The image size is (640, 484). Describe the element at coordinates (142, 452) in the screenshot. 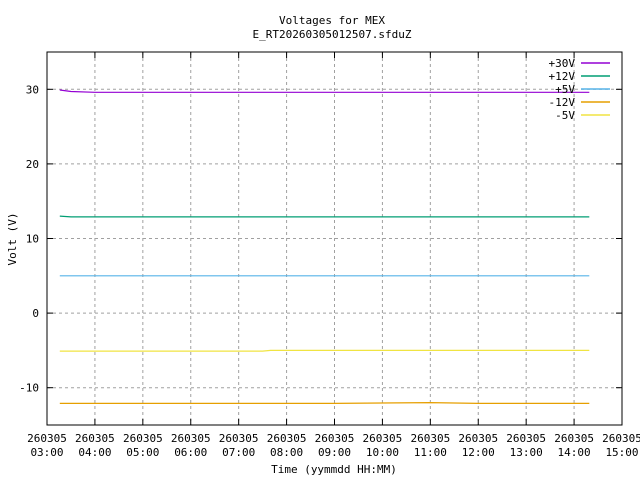

I see `x-tick-label-time: 05:00` at that location.